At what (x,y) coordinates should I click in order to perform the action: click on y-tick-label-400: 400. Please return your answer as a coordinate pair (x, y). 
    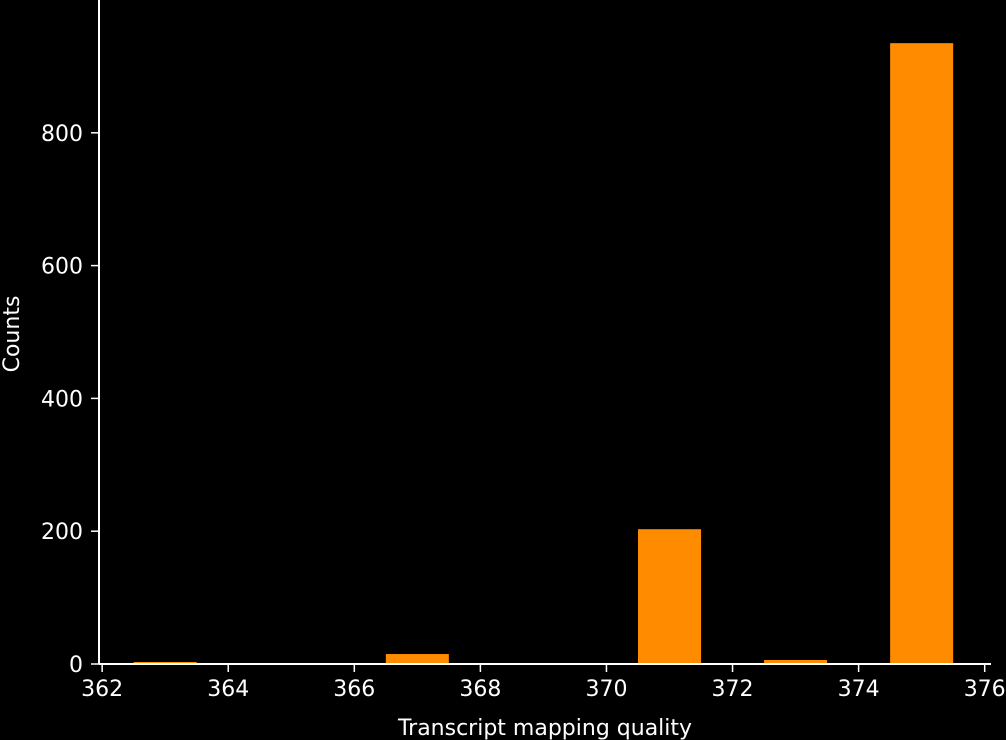
    Looking at the image, I should click on (62, 399).